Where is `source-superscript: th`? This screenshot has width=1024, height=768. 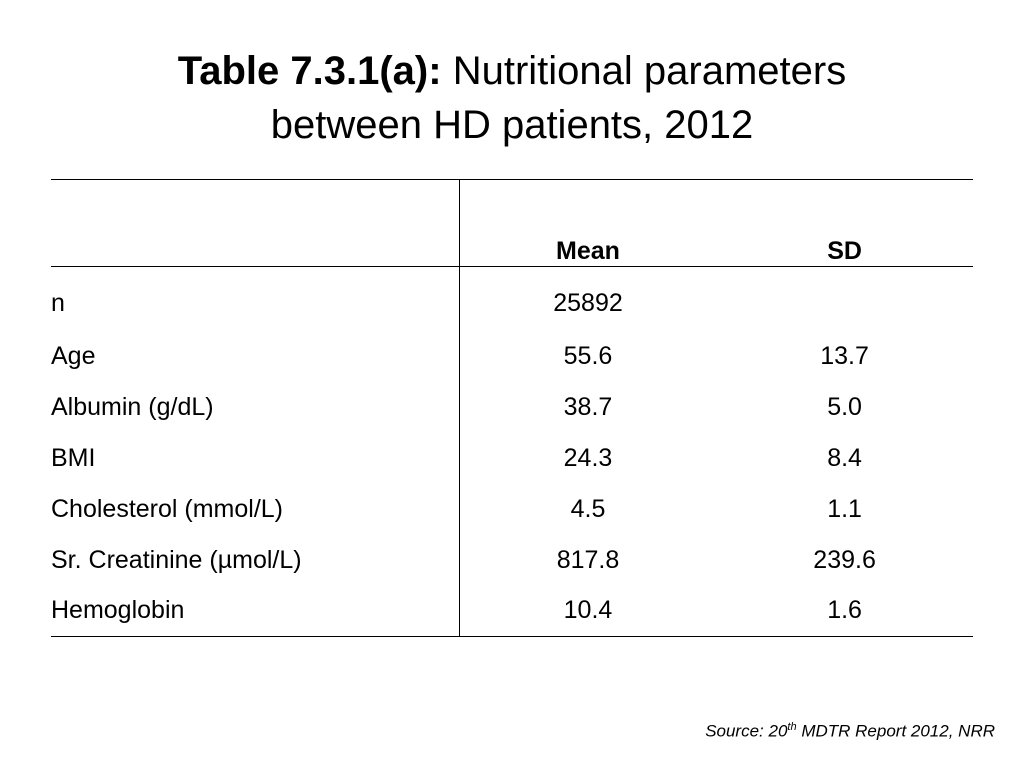
source-superscript: th is located at coordinates (792, 727).